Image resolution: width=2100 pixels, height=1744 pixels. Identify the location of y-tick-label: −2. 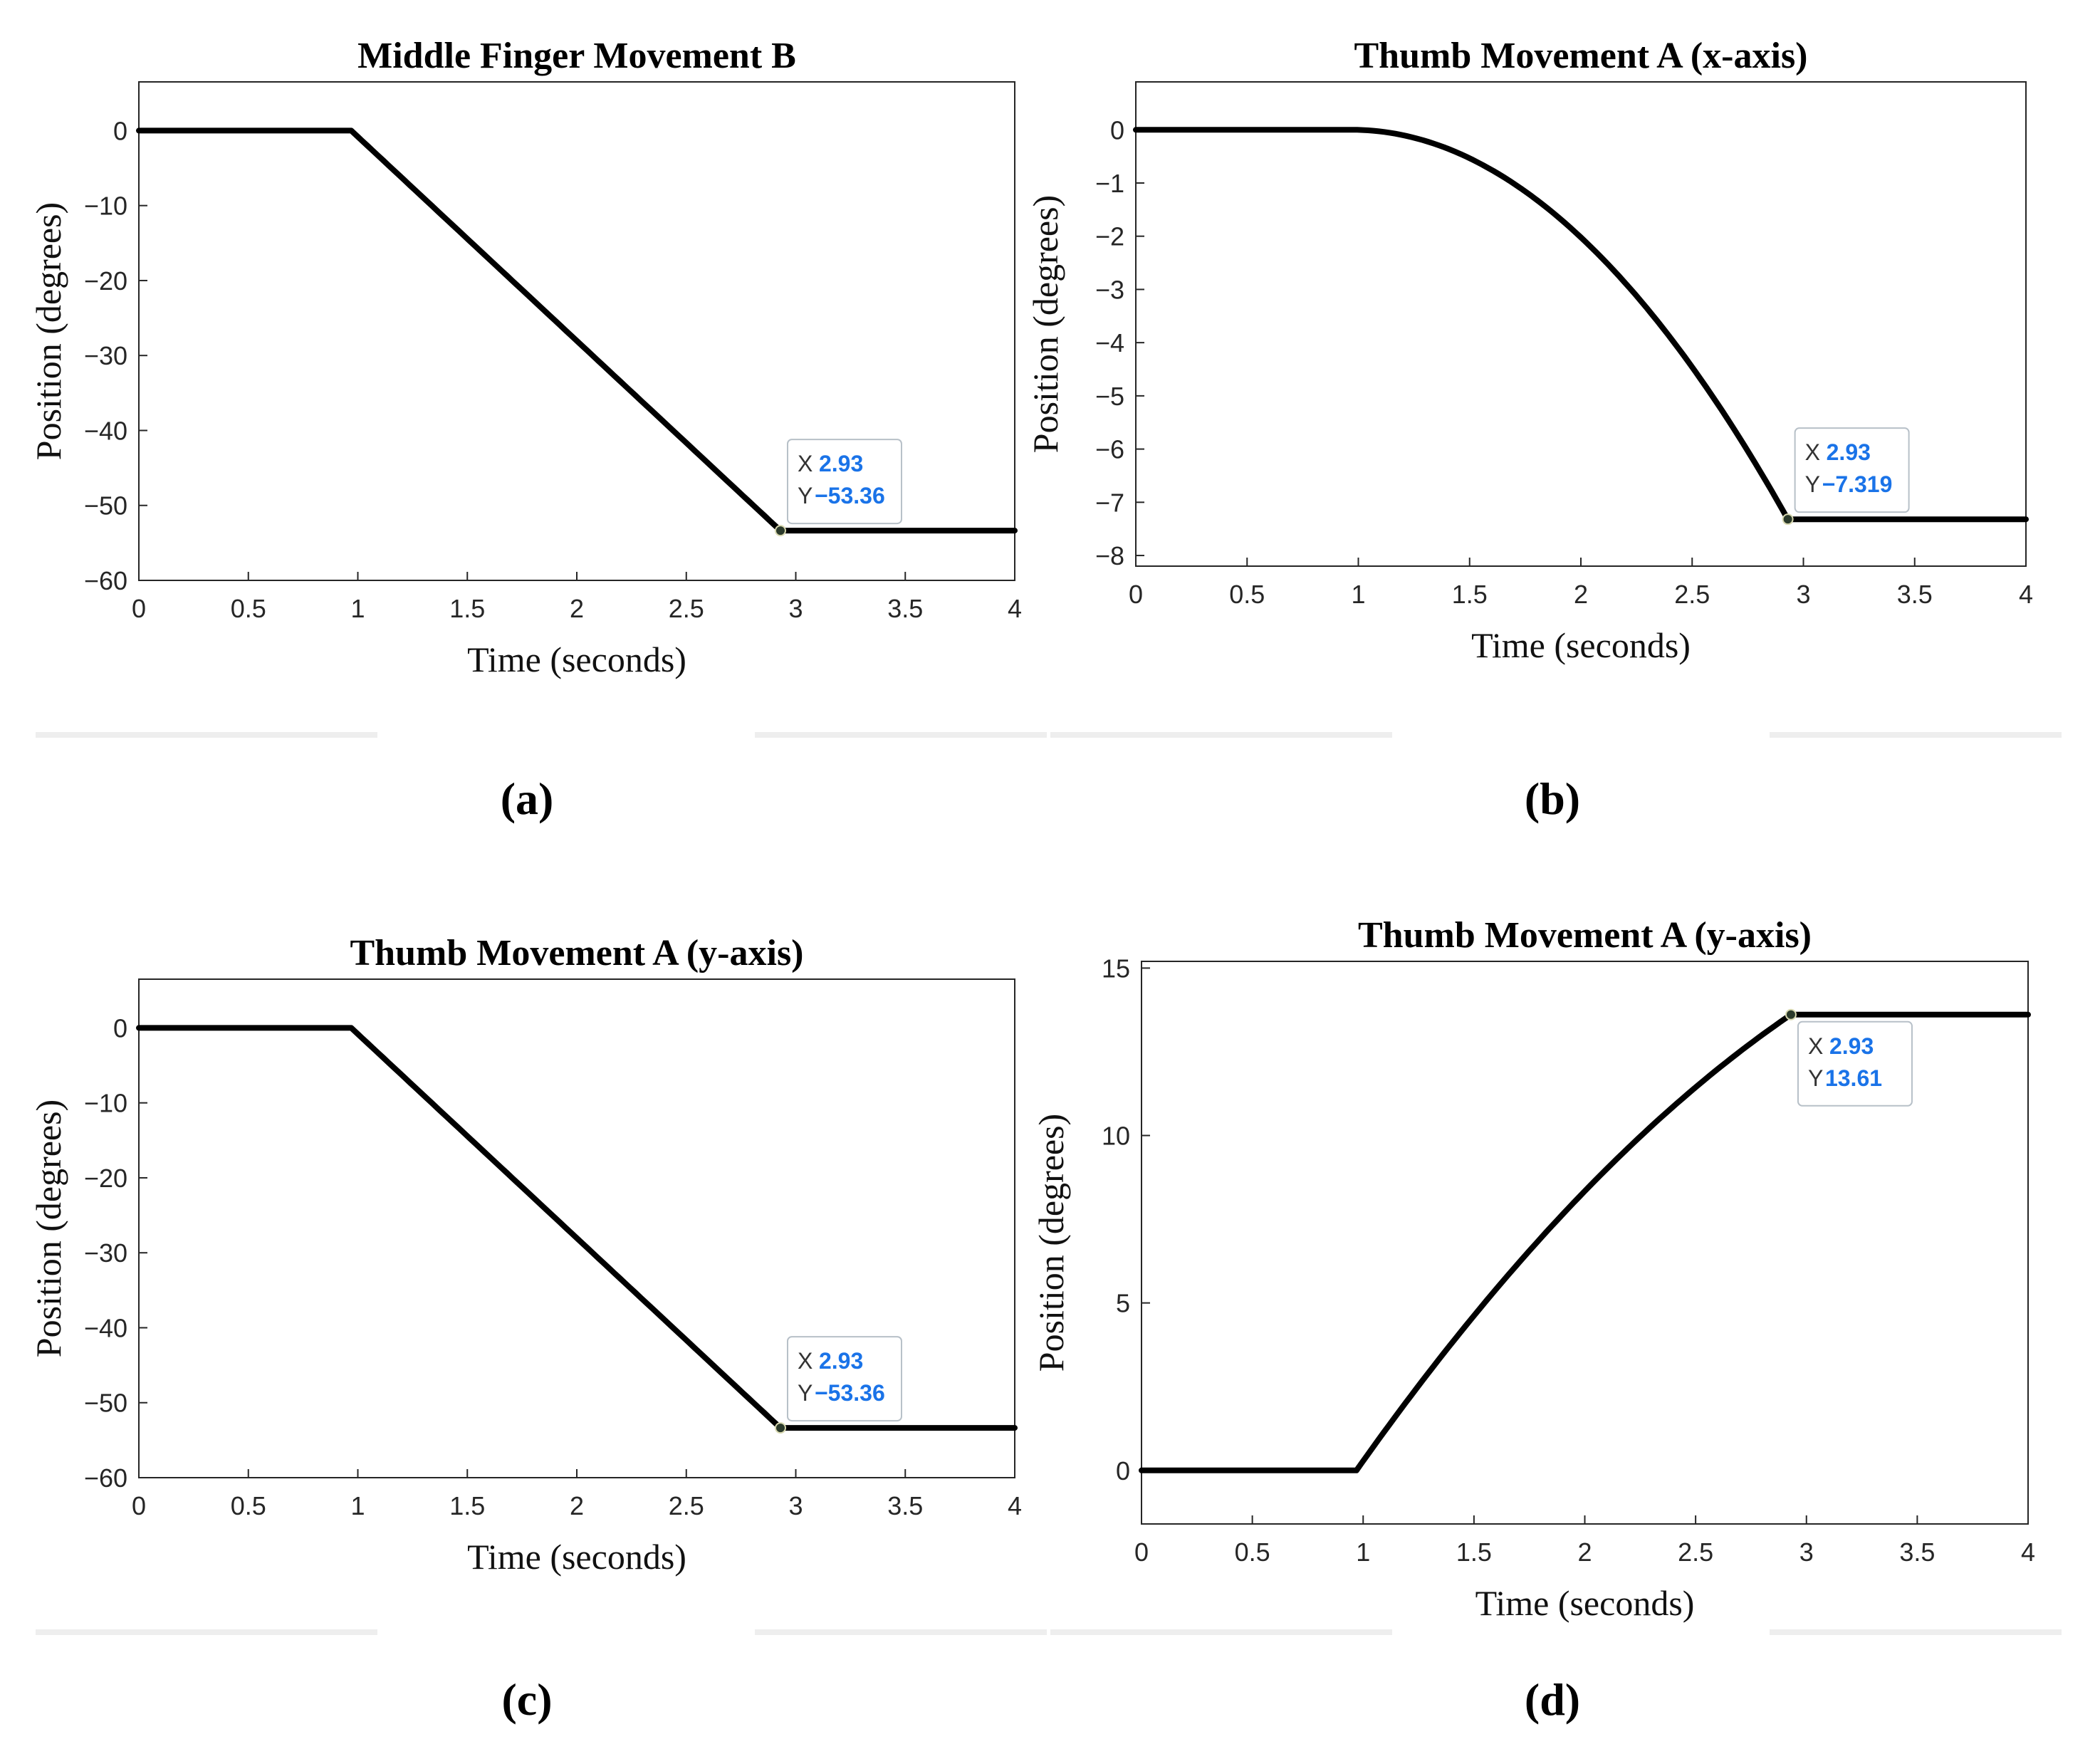
(1109, 236).